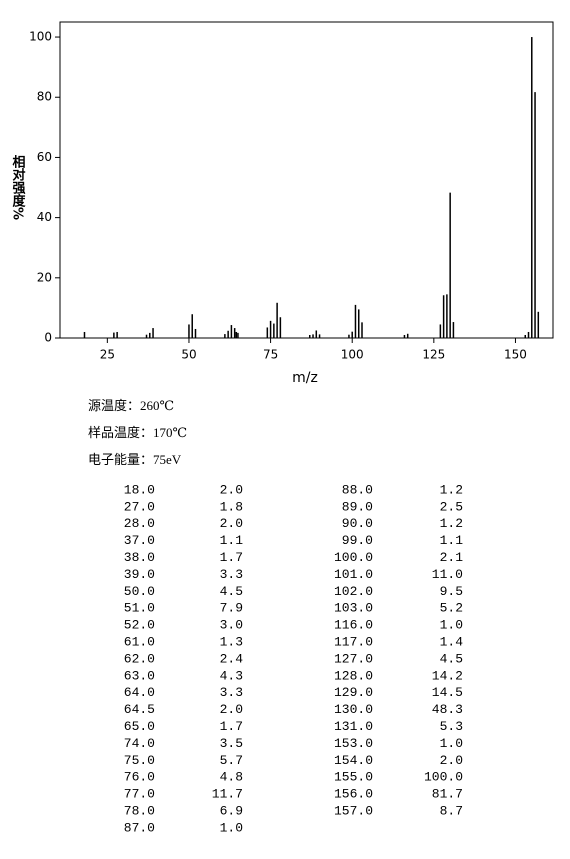 This screenshot has width=570, height=859. I want to click on table-intensity: 2.1, so click(452, 557).